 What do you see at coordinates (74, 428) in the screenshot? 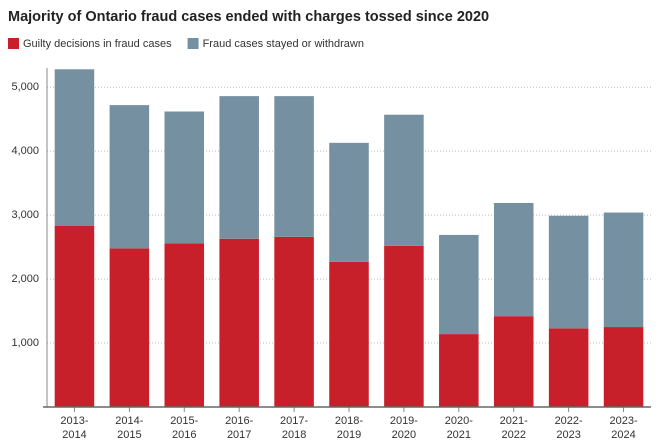
I see `x-tick-label: 2013- 2014` at bounding box center [74, 428].